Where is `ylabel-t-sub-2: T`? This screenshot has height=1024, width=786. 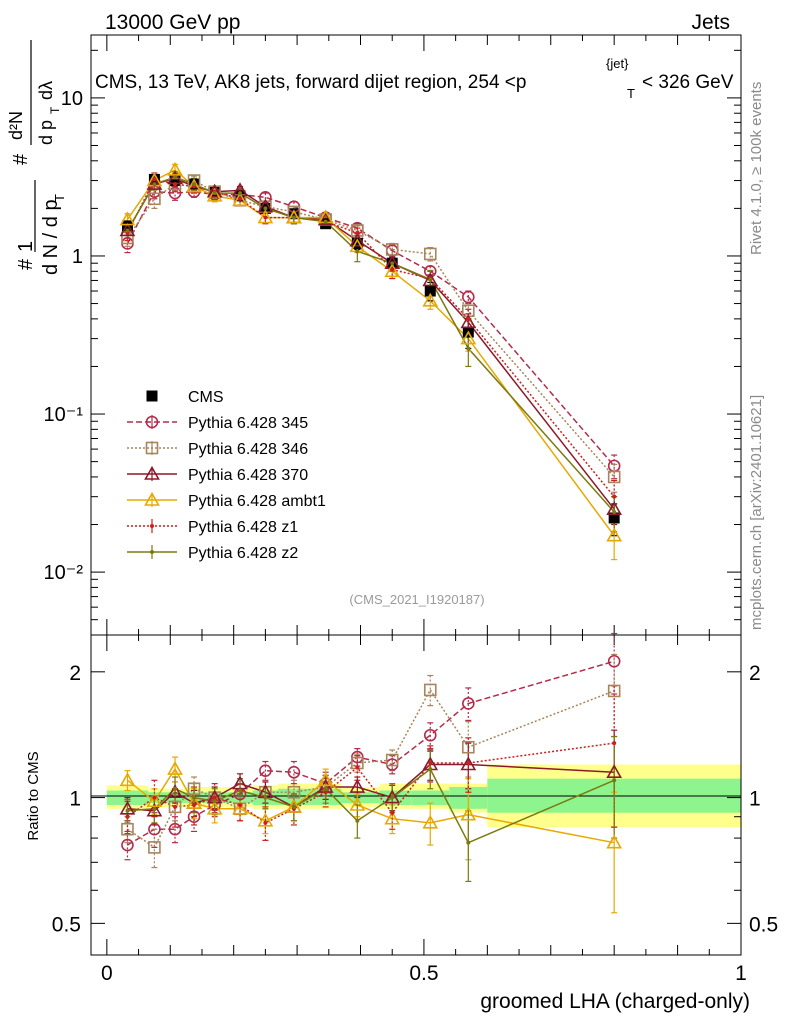
ylabel-t-sub-2: T is located at coordinates (55, 110).